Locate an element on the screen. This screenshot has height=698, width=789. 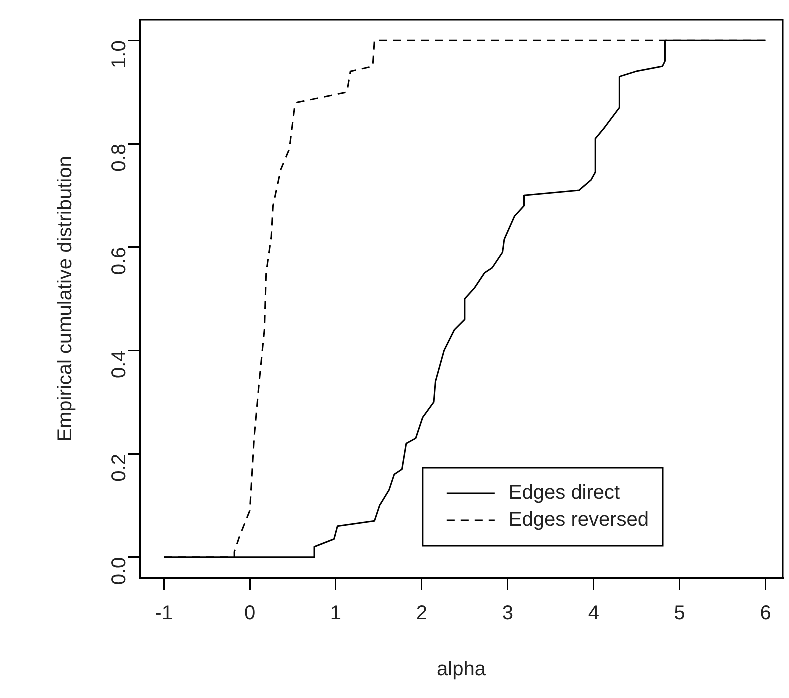
x-tick-label: 6 is located at coordinates (766, 613).